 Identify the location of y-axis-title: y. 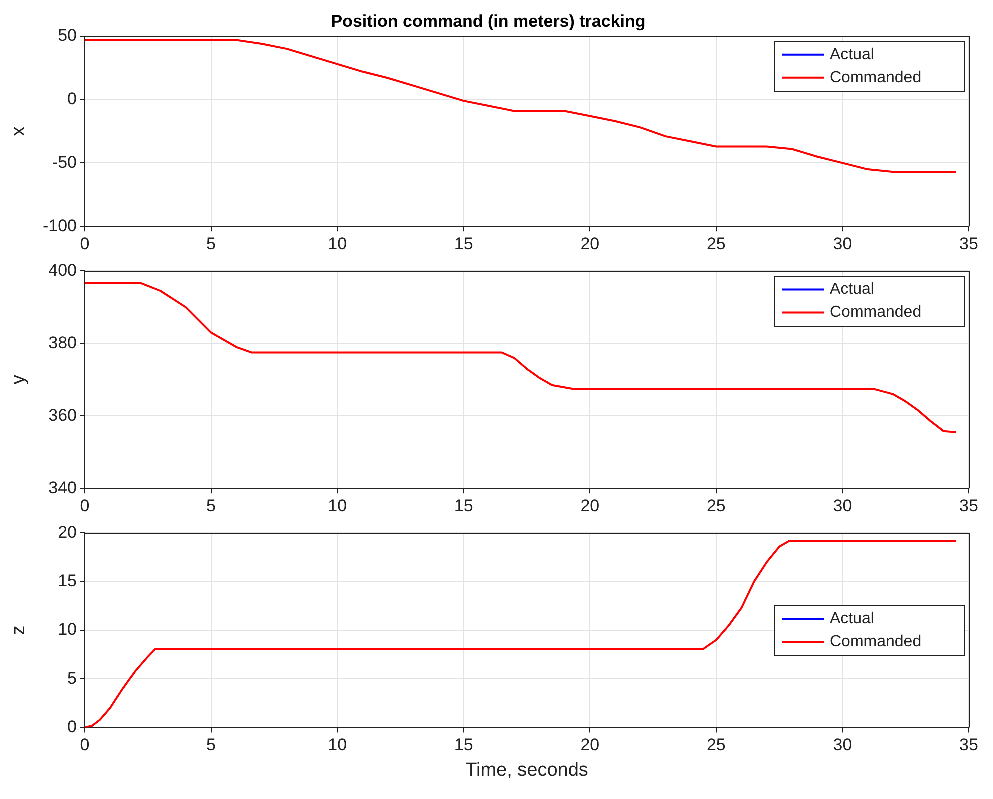
(19, 379).